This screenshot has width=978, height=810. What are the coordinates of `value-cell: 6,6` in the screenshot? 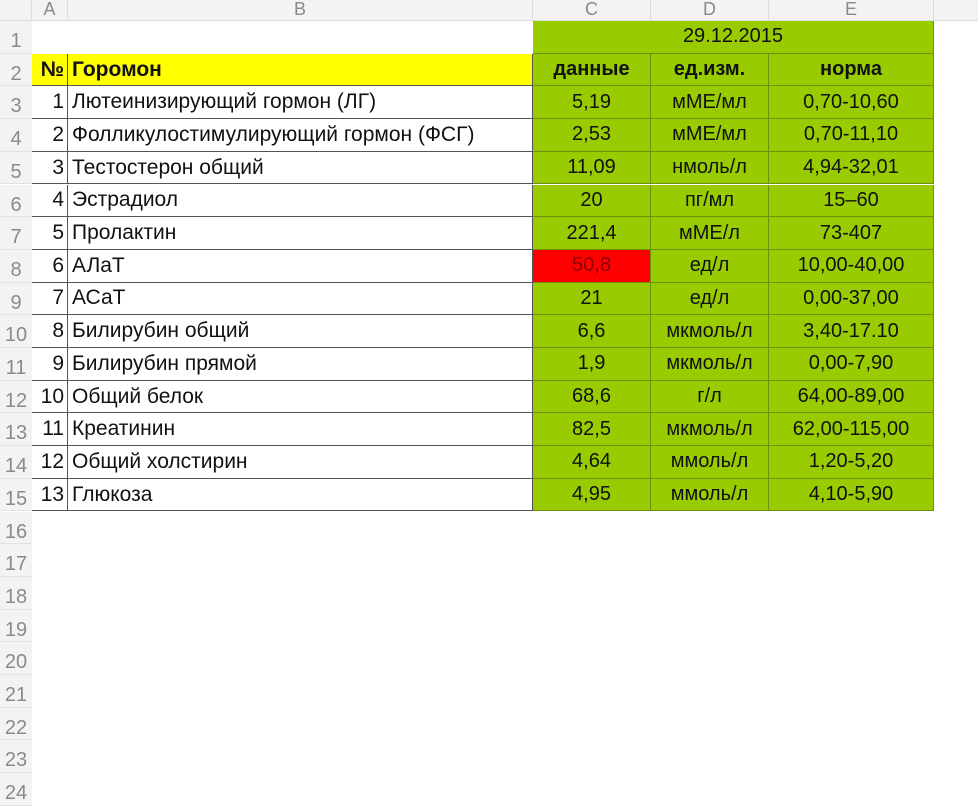 It's located at (592, 331).